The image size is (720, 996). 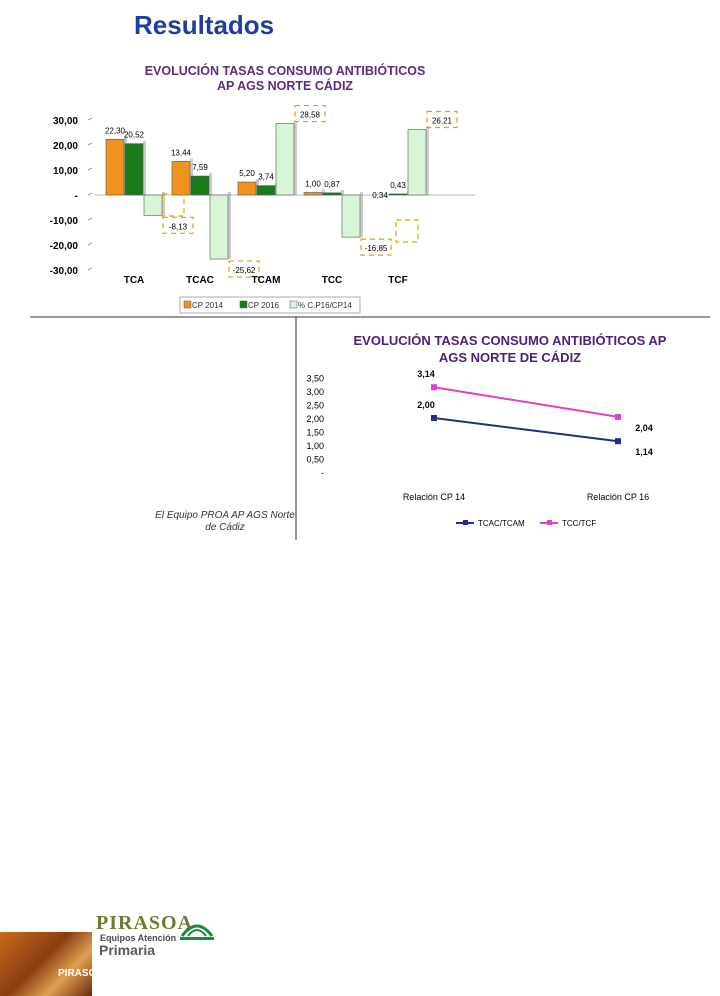 What do you see at coordinates (398, 185) in the screenshot?
I see `bar-value-label: 0,43` at bounding box center [398, 185].